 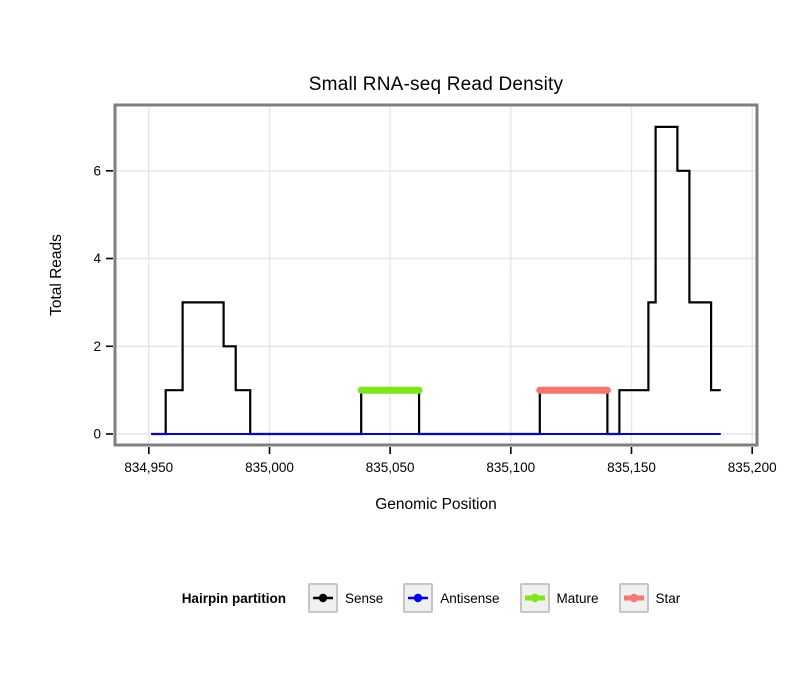 What do you see at coordinates (97, 258) in the screenshot?
I see `y-tick-label: 4` at bounding box center [97, 258].